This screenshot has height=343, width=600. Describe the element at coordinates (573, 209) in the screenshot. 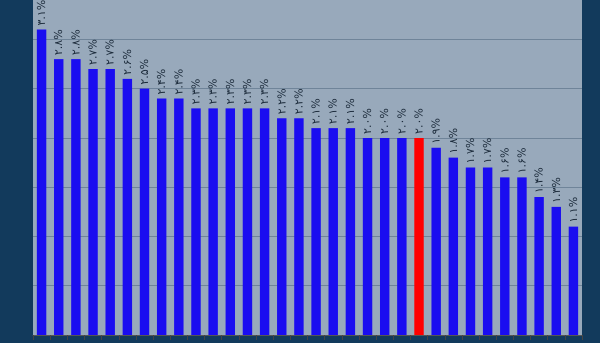

I see `data-label: ۱.۱%` at that location.